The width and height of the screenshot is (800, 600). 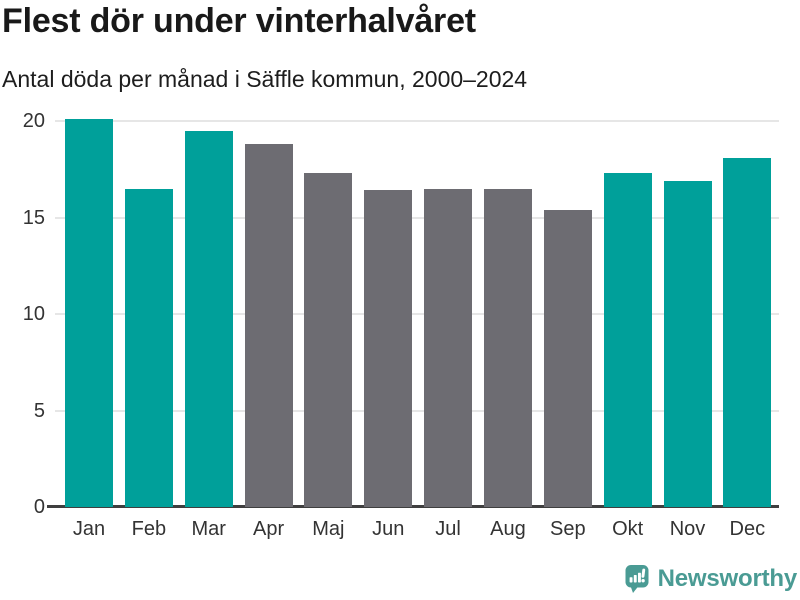 What do you see at coordinates (388, 348) in the screenshot?
I see `bar-jun` at bounding box center [388, 348].